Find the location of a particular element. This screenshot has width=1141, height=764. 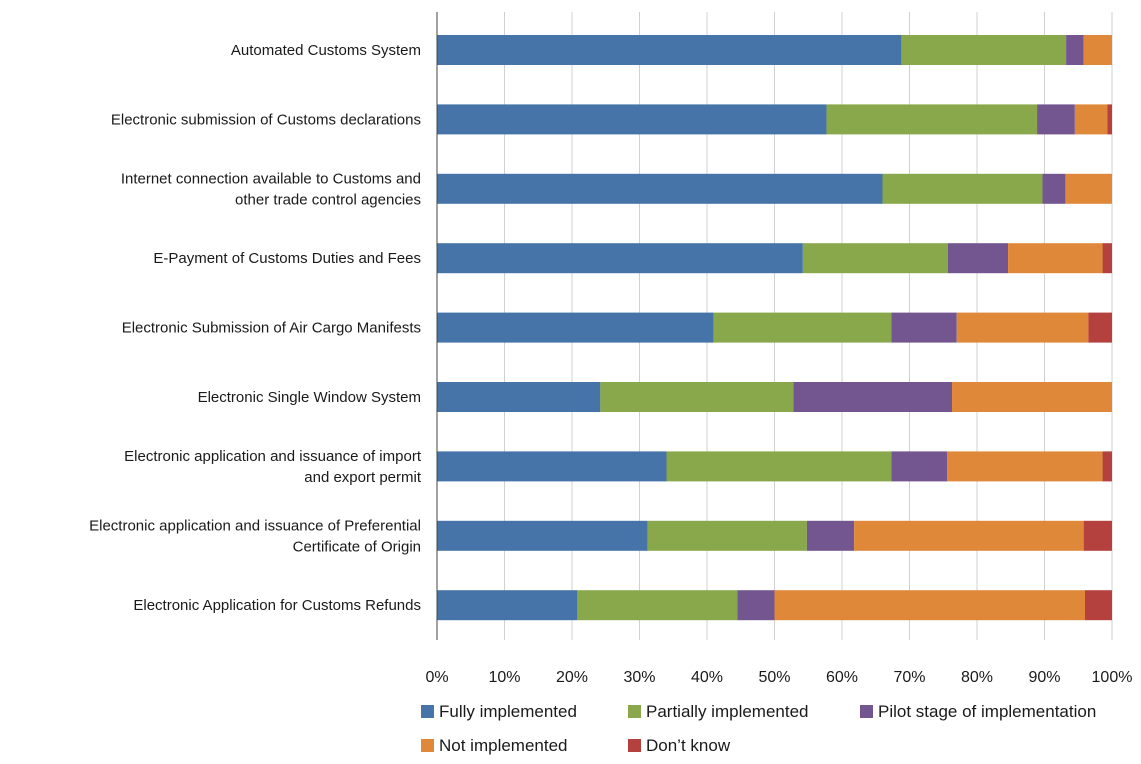

x-tick-label: 0% is located at coordinates (436, 677).